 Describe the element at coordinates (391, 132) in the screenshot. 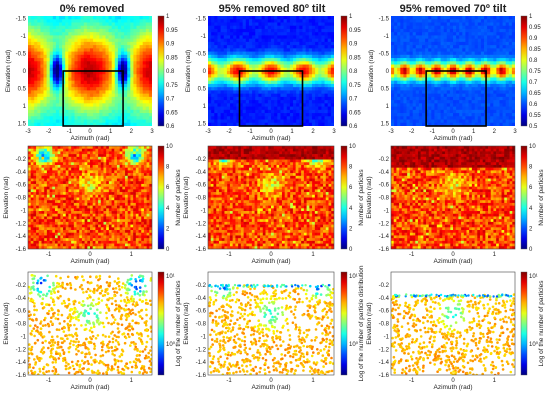

I see `x-tick-label: -3` at that location.